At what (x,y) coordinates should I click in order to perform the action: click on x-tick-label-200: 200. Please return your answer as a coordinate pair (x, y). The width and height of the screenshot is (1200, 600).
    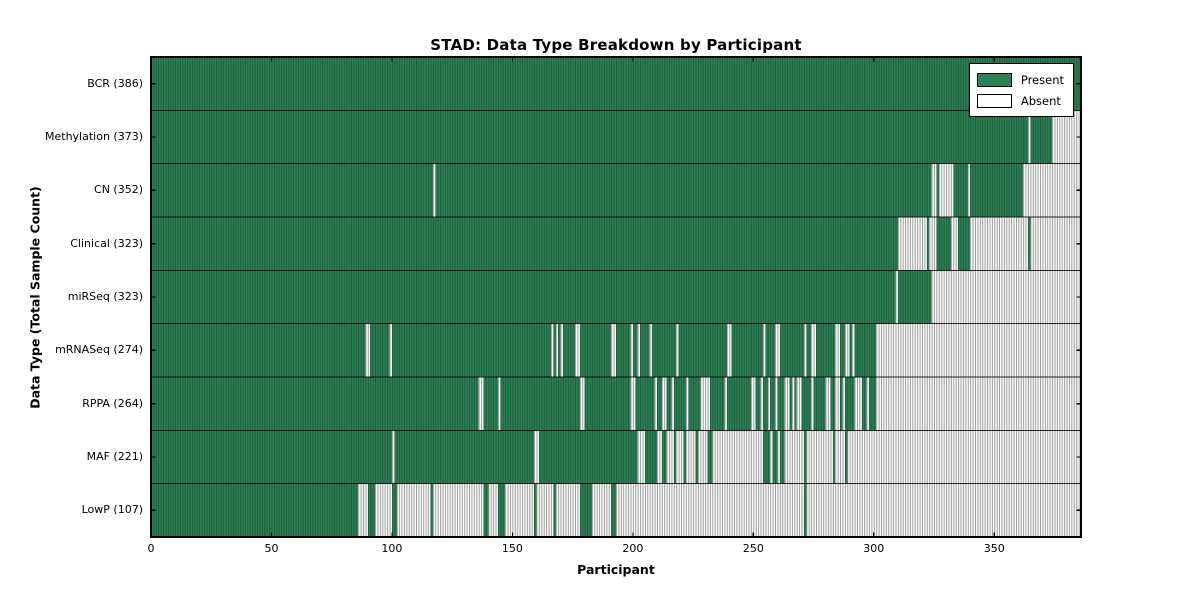
    Looking at the image, I should click on (633, 548).